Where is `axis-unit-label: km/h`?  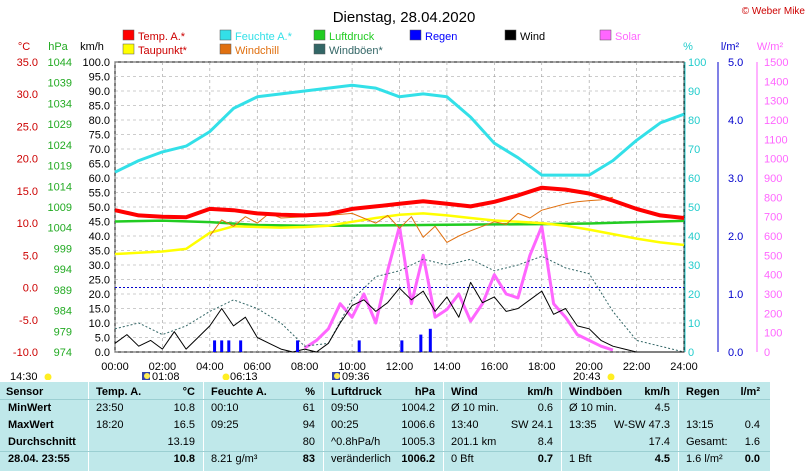 axis-unit-label: km/h is located at coordinates (92, 47).